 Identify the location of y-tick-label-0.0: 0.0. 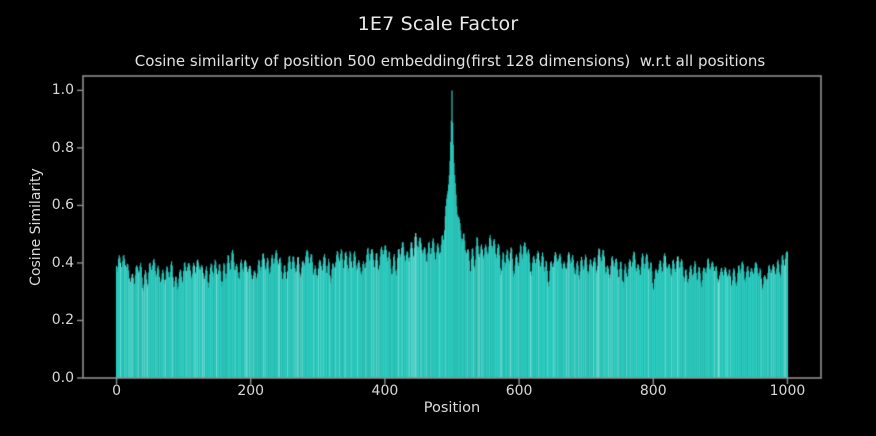
(62, 378).